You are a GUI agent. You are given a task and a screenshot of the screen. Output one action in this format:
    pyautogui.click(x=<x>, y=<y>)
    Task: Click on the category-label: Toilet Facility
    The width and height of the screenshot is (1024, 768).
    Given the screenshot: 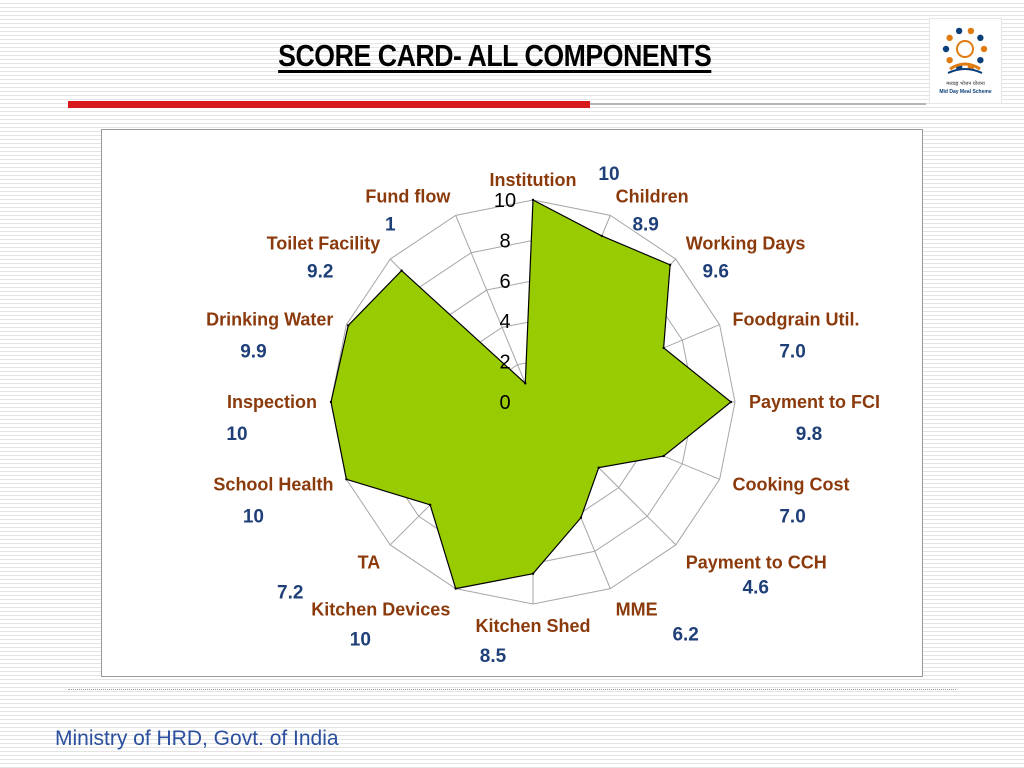 What is the action you would take?
    pyautogui.click(x=324, y=243)
    